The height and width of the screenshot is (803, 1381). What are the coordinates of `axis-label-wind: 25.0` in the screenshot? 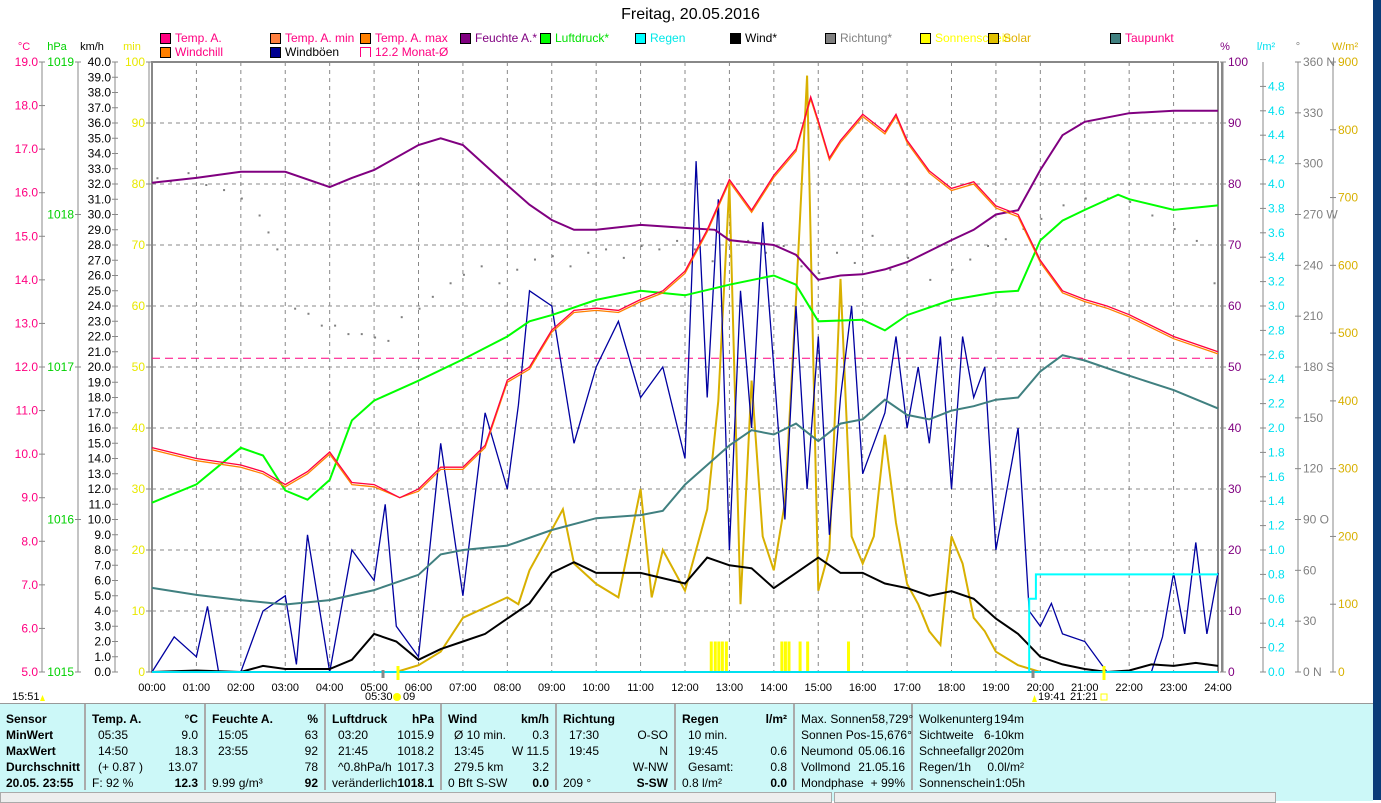 It's located at (100, 291).